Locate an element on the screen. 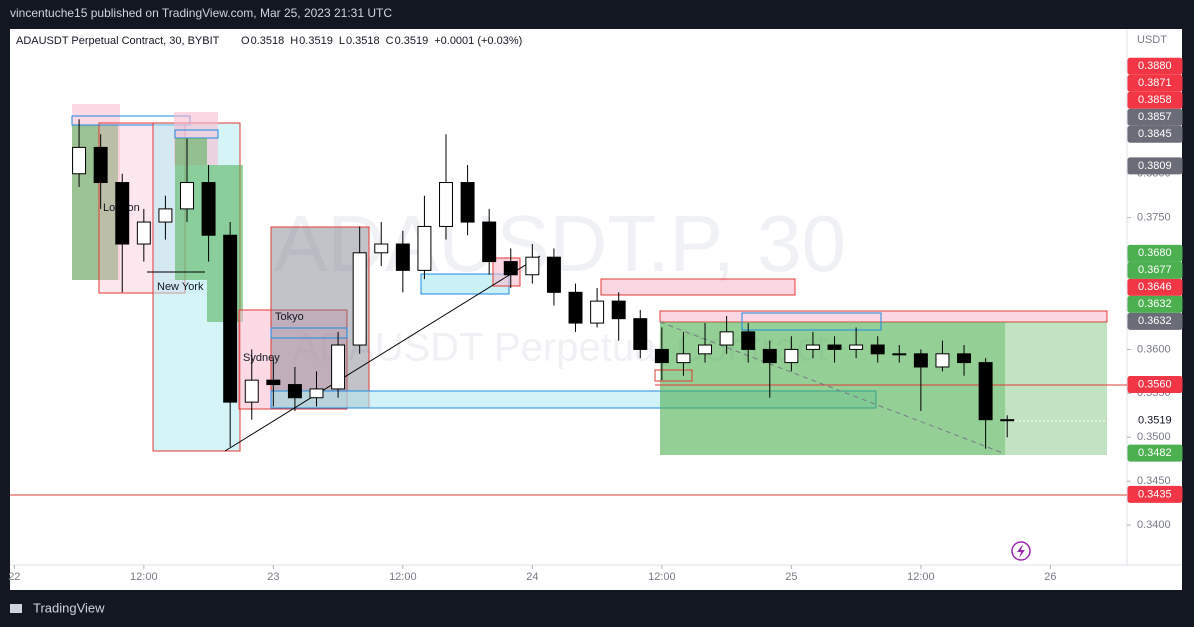 This screenshot has width=1194, height=627. price-badge-label: 0.3482 is located at coordinates (1155, 453).